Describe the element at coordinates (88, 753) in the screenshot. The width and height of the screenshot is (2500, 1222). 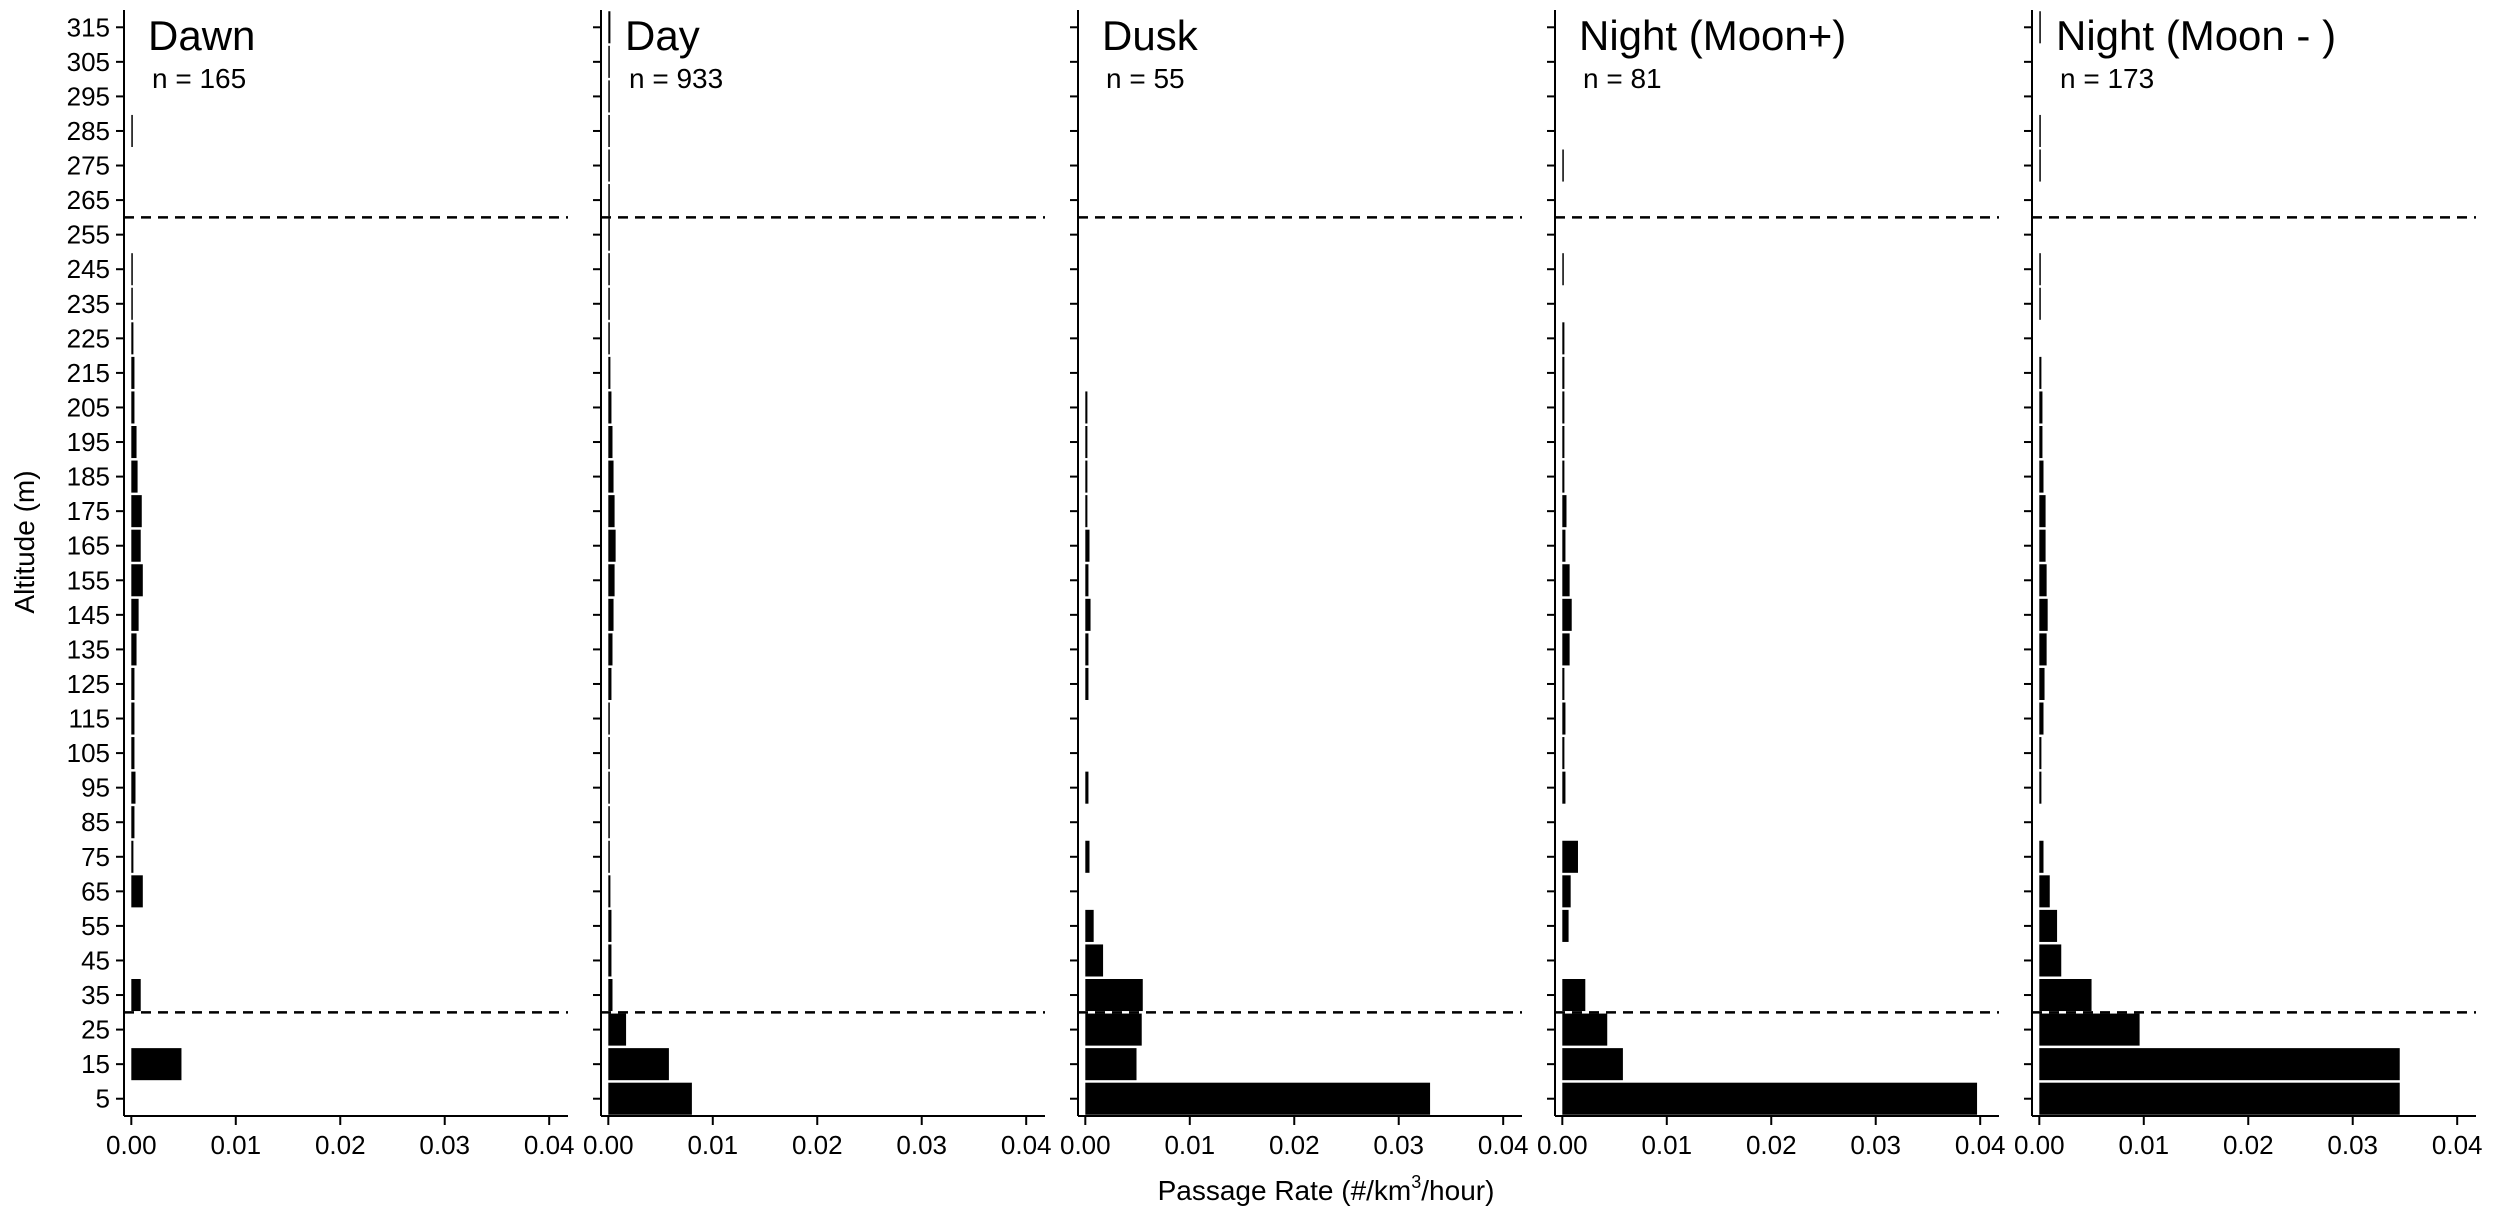
I see `y-tick-label: 105` at that location.